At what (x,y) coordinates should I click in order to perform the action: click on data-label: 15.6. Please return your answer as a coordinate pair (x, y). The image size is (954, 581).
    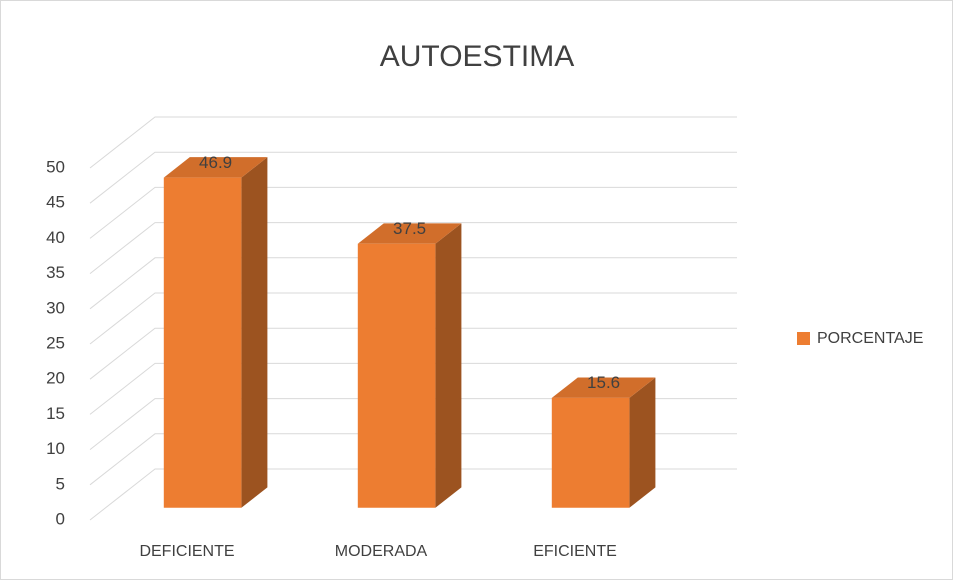
    Looking at the image, I should click on (603, 382).